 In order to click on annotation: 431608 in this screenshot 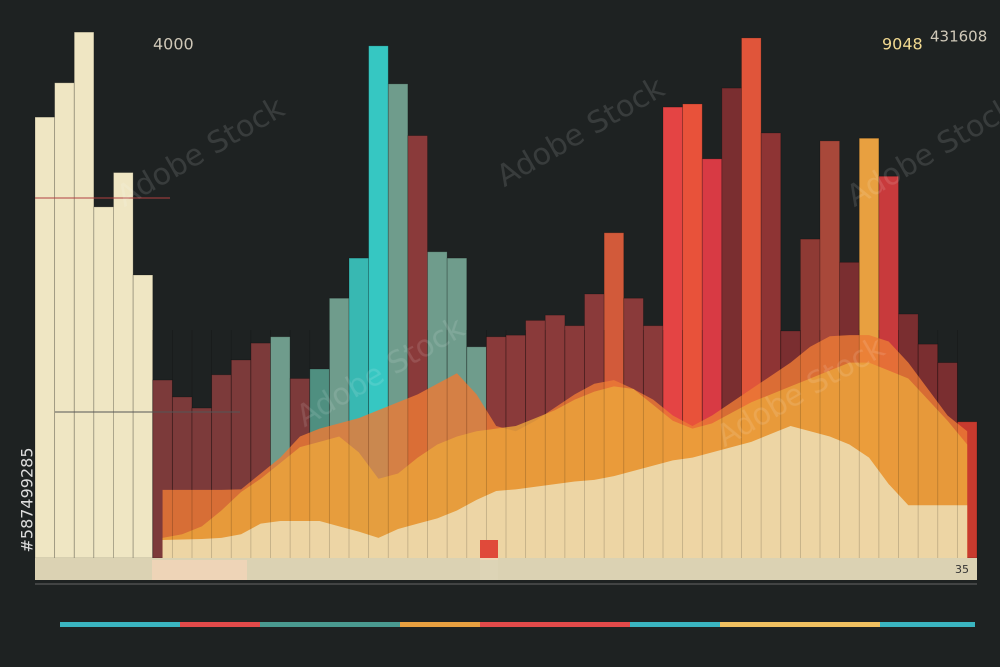, I will do `click(958, 37)`.